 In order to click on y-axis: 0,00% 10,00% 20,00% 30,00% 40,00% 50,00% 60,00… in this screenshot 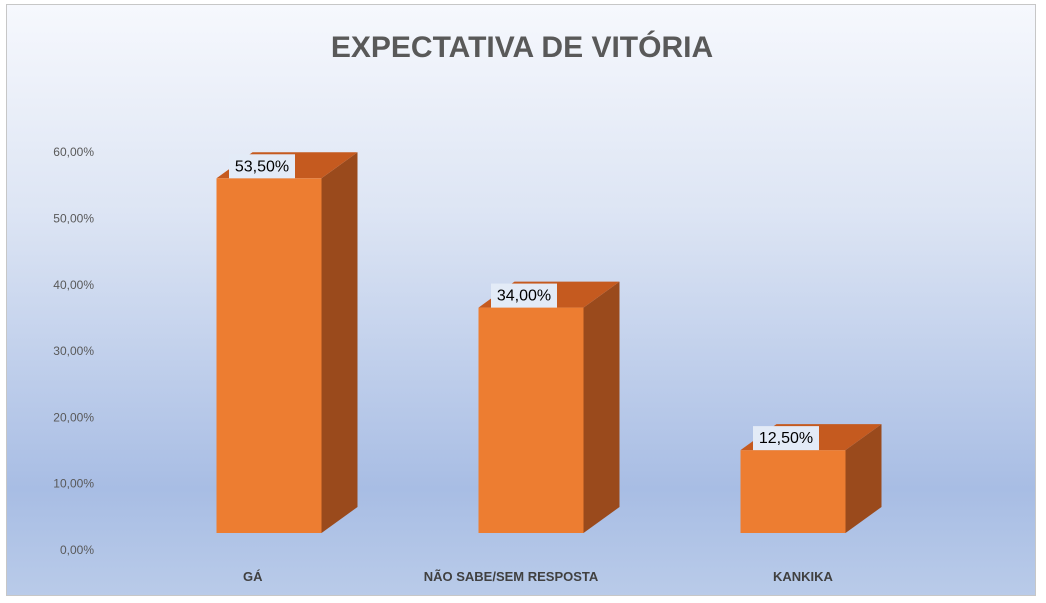, I will do `click(73, 351)`.